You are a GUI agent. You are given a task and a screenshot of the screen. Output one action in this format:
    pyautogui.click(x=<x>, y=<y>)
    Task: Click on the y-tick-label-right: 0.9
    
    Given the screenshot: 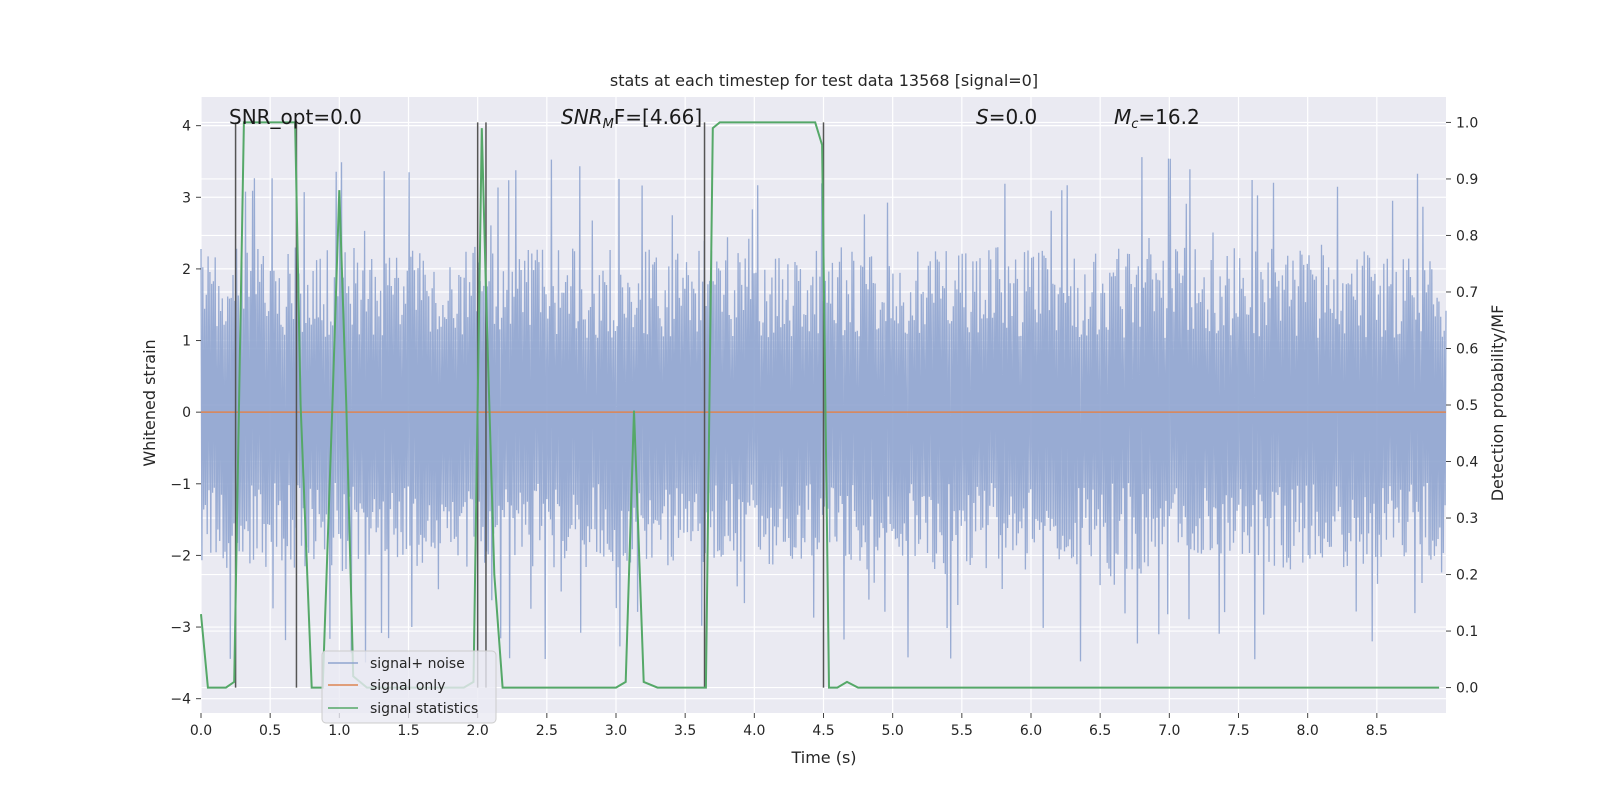 What is the action you would take?
    pyautogui.click(x=1467, y=180)
    